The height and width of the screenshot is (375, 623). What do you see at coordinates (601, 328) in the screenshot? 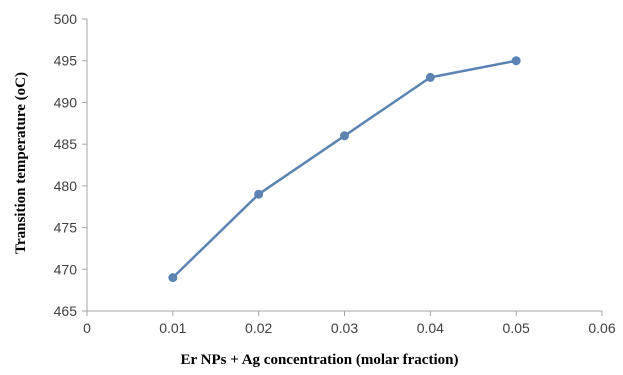
I see `x-tick-label: 0.06` at bounding box center [601, 328].